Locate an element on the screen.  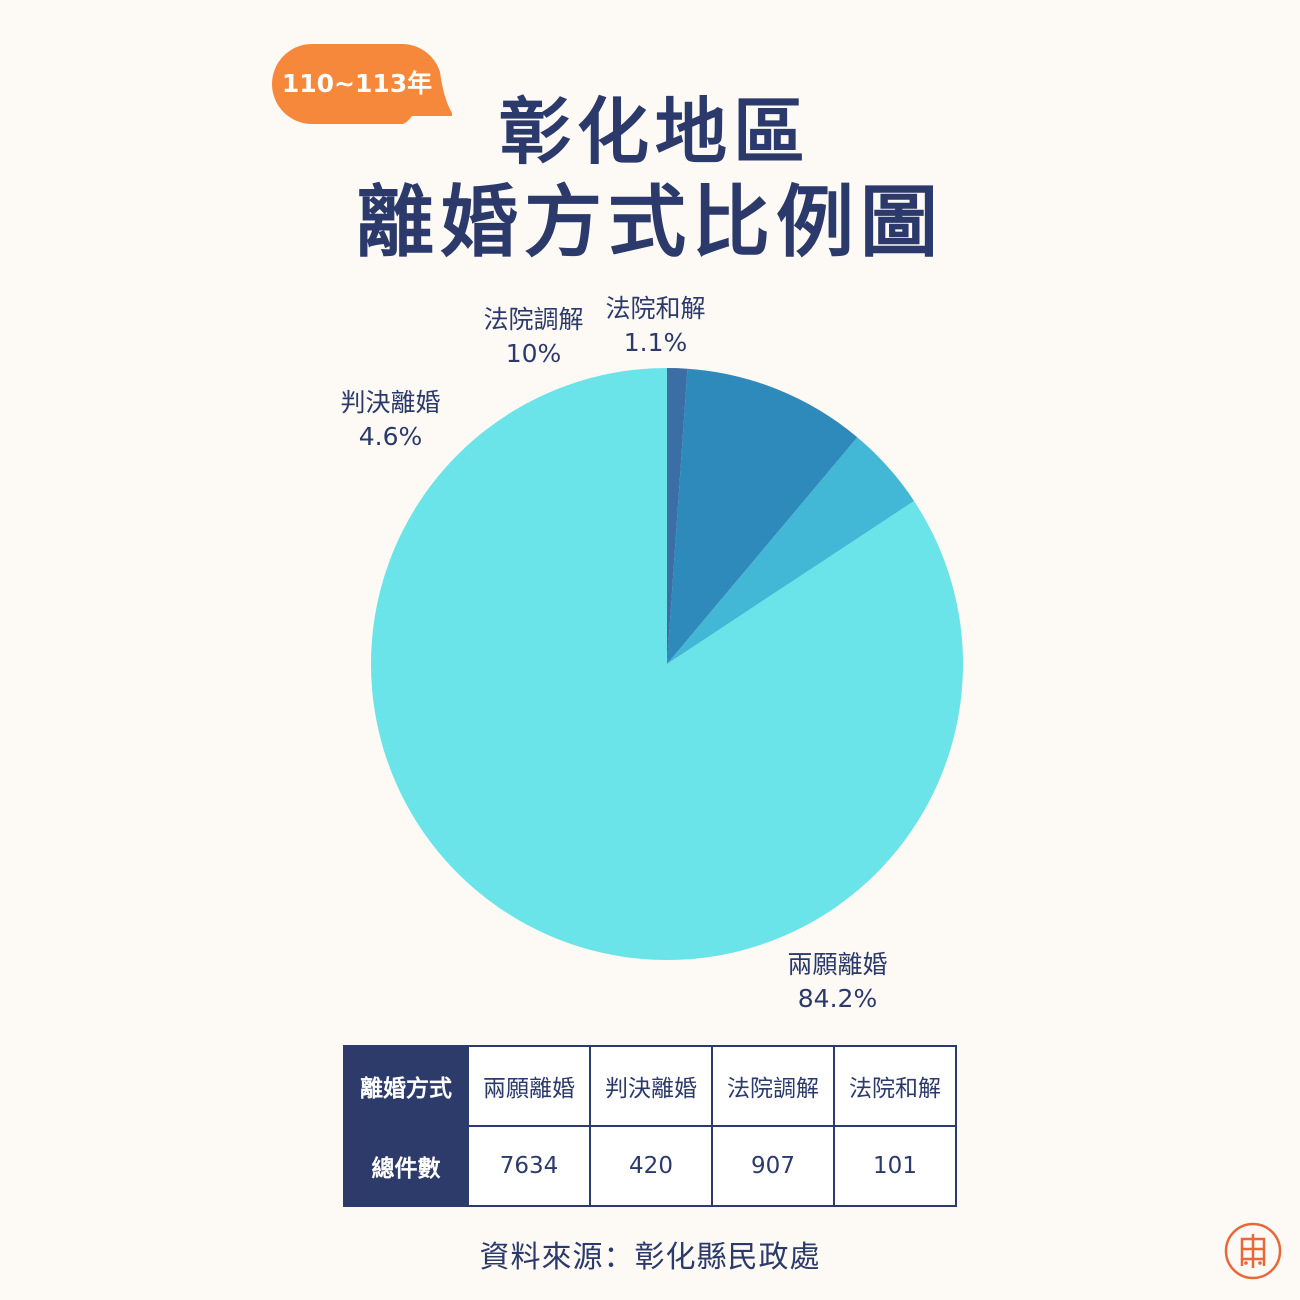
table-cell: 420 is located at coordinates (651, 1166).